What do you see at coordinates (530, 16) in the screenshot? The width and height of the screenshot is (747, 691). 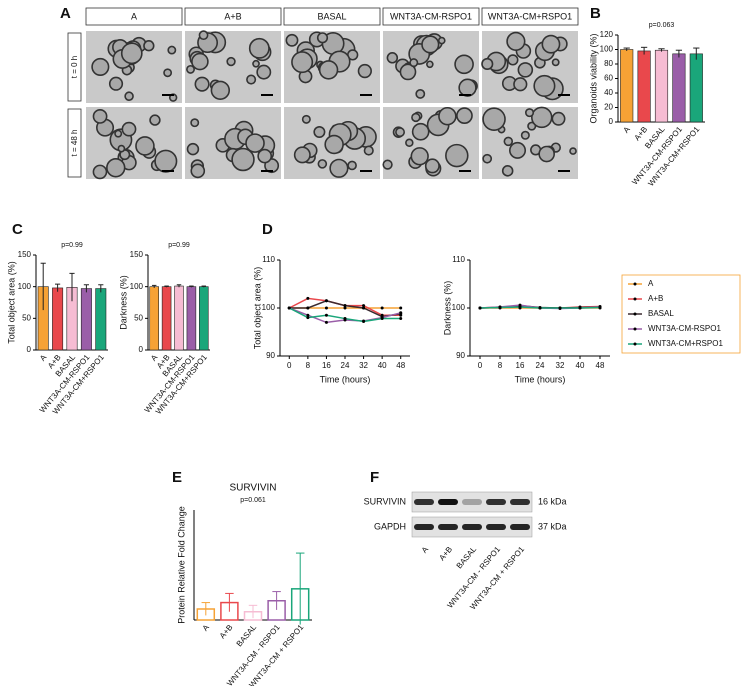 I see `column-header-box` at bounding box center [530, 16].